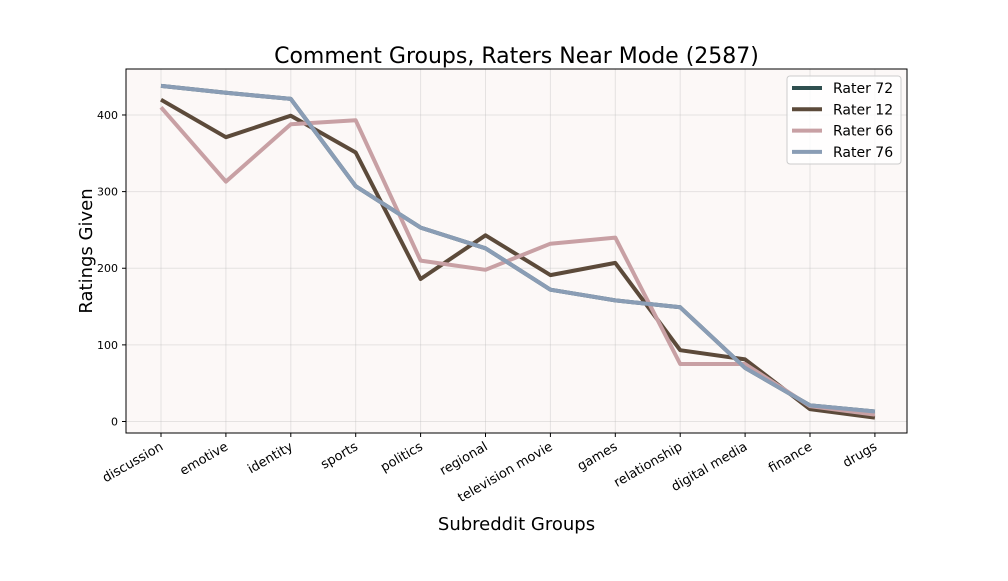 The image size is (1008, 581). I want to click on y-tick-label: 0, so click(114, 422).